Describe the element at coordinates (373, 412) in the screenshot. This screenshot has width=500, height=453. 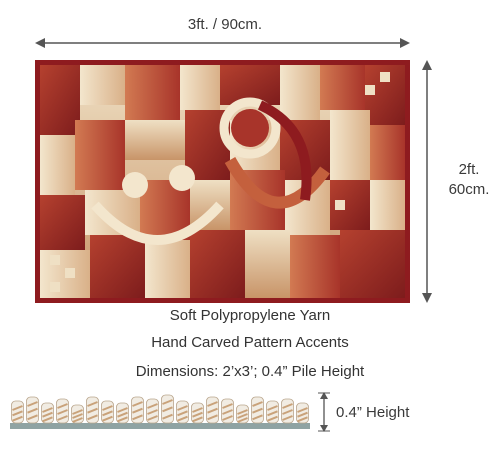
I see `pile-height-label: 0.4” Height` at that location.